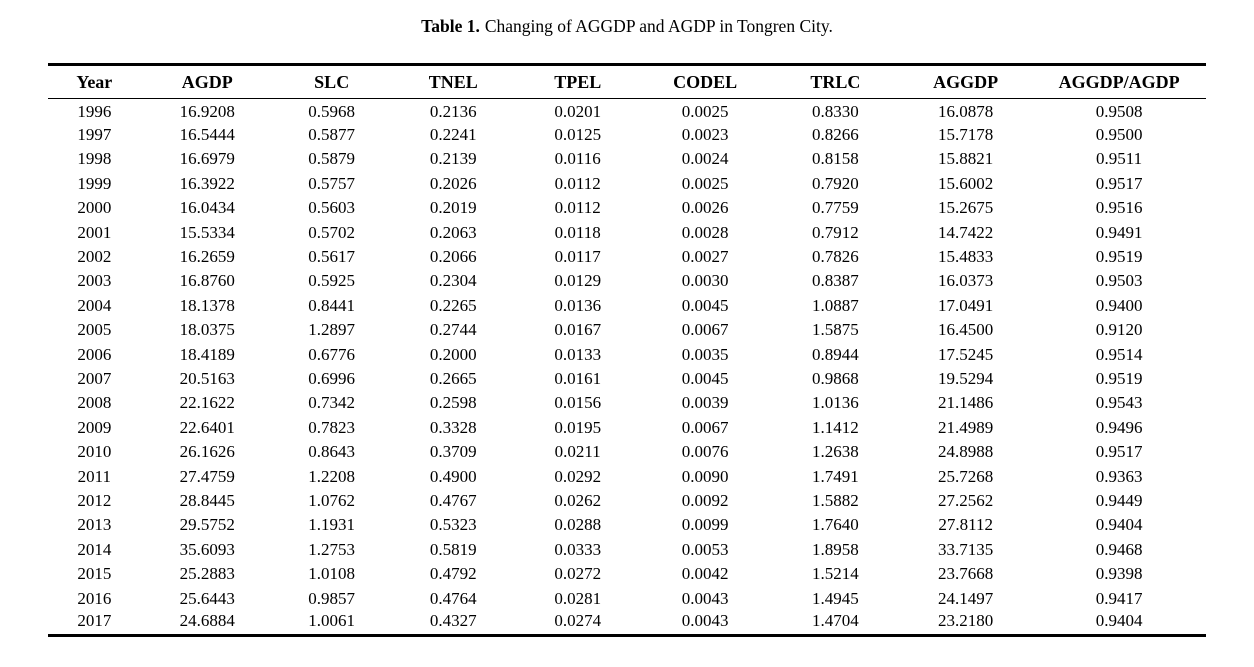  I want to click on table-cell: 0.0125, so click(578, 135).